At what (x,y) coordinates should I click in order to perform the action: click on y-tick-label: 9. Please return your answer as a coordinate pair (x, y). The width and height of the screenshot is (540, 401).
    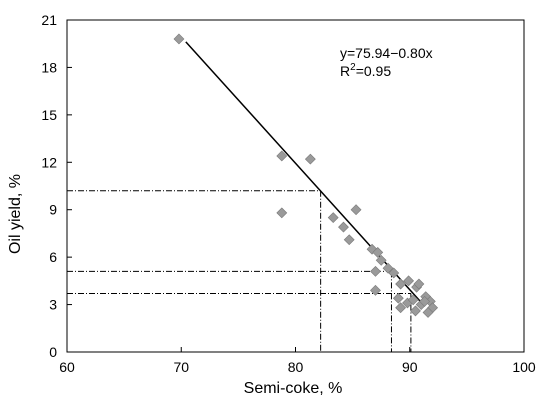
    Looking at the image, I should click on (53, 210).